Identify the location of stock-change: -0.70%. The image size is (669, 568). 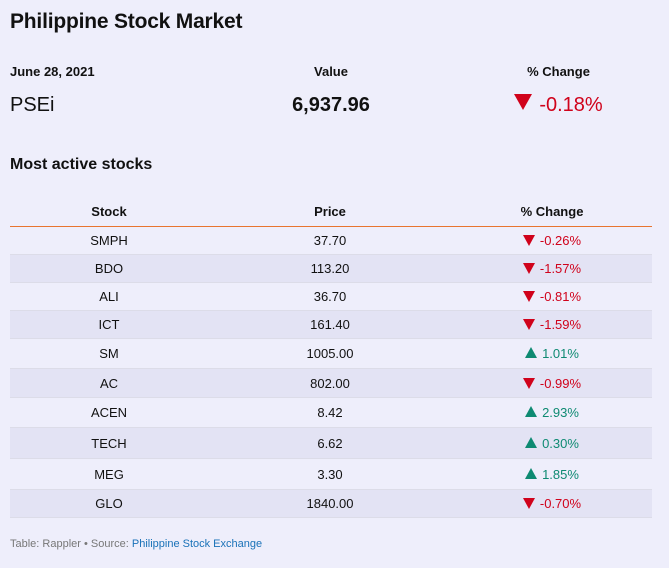
(552, 504).